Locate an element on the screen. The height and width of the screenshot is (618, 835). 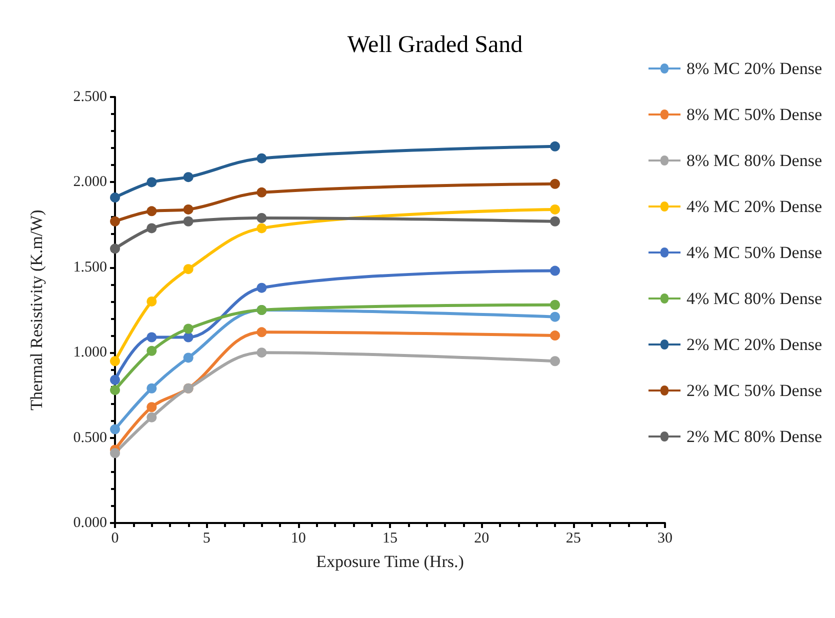
legend-label: 4% MC 50% Dense is located at coordinates (754, 252).